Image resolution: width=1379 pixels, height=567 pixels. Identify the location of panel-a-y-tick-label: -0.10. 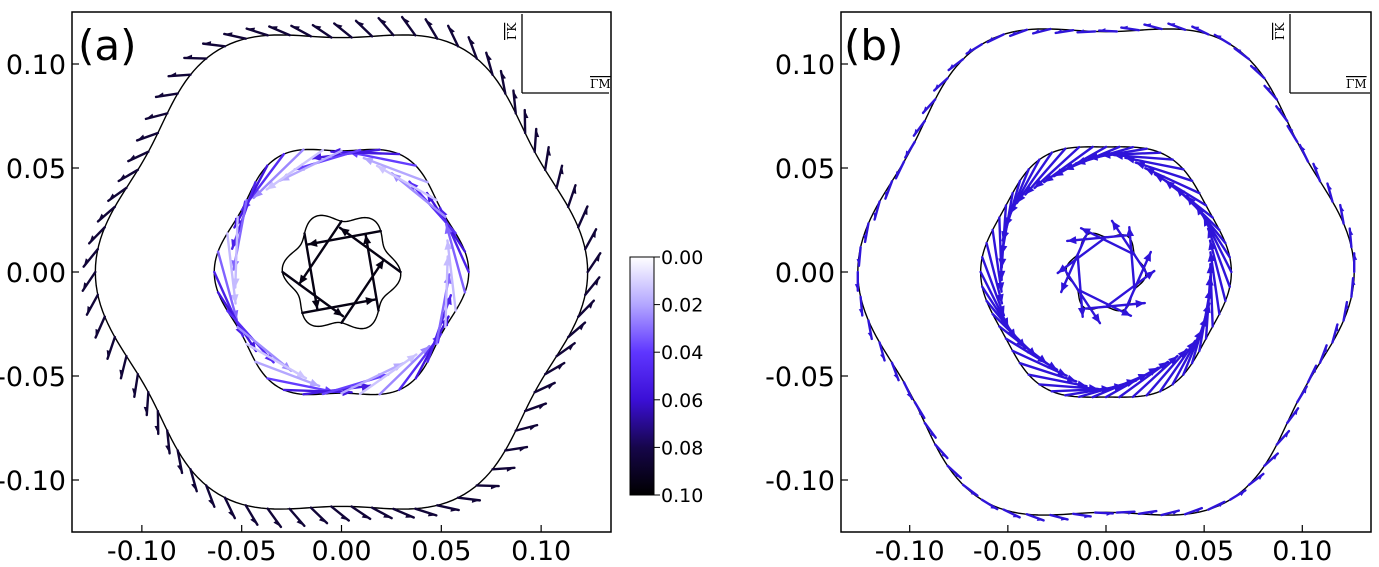
(33, 481).